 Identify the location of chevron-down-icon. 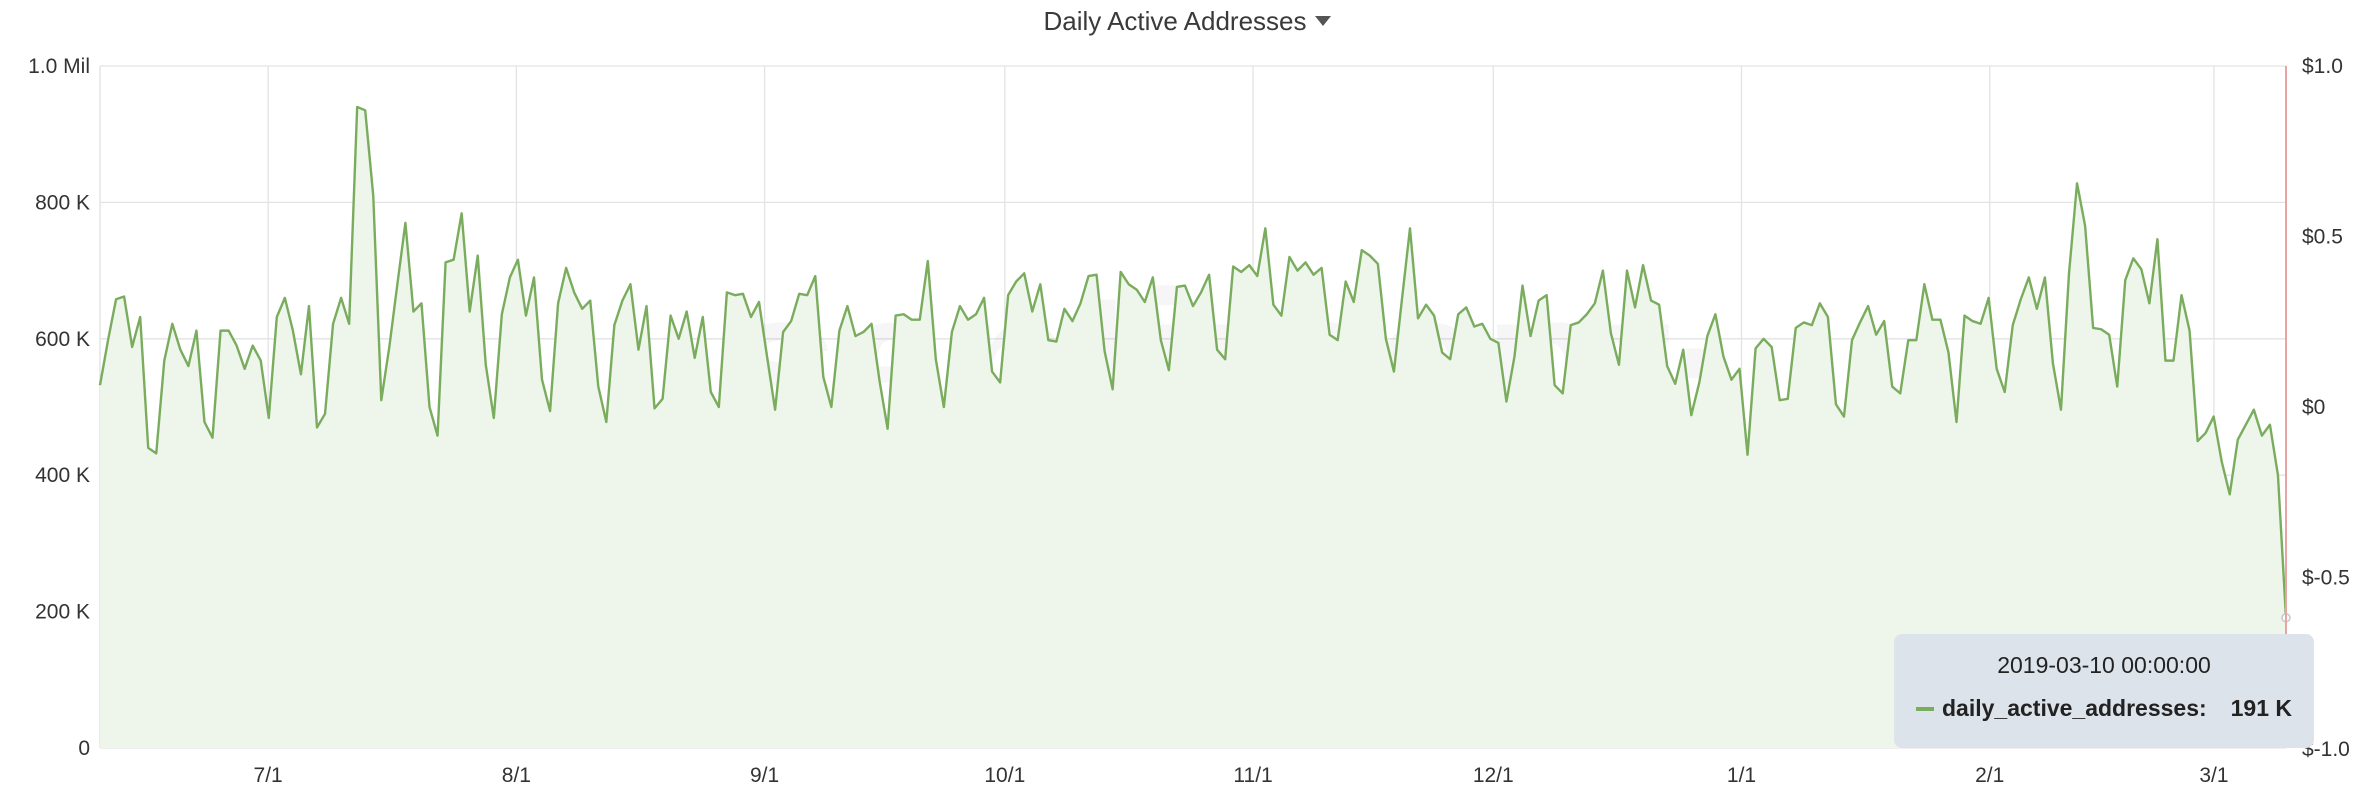
(1322, 21).